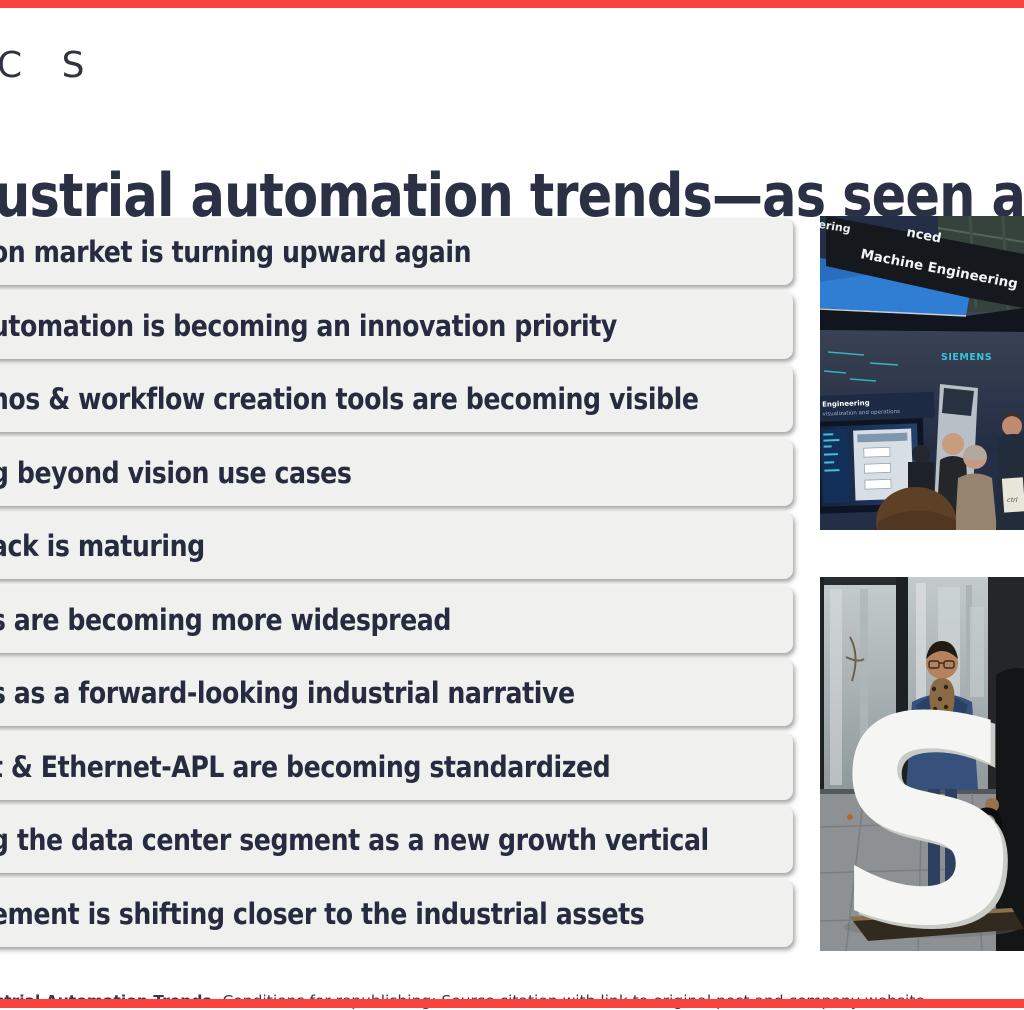 This screenshot has height=1010, width=1024. Describe the element at coordinates (893, 312) in the screenshot. I see `soffit-rim` at that location.